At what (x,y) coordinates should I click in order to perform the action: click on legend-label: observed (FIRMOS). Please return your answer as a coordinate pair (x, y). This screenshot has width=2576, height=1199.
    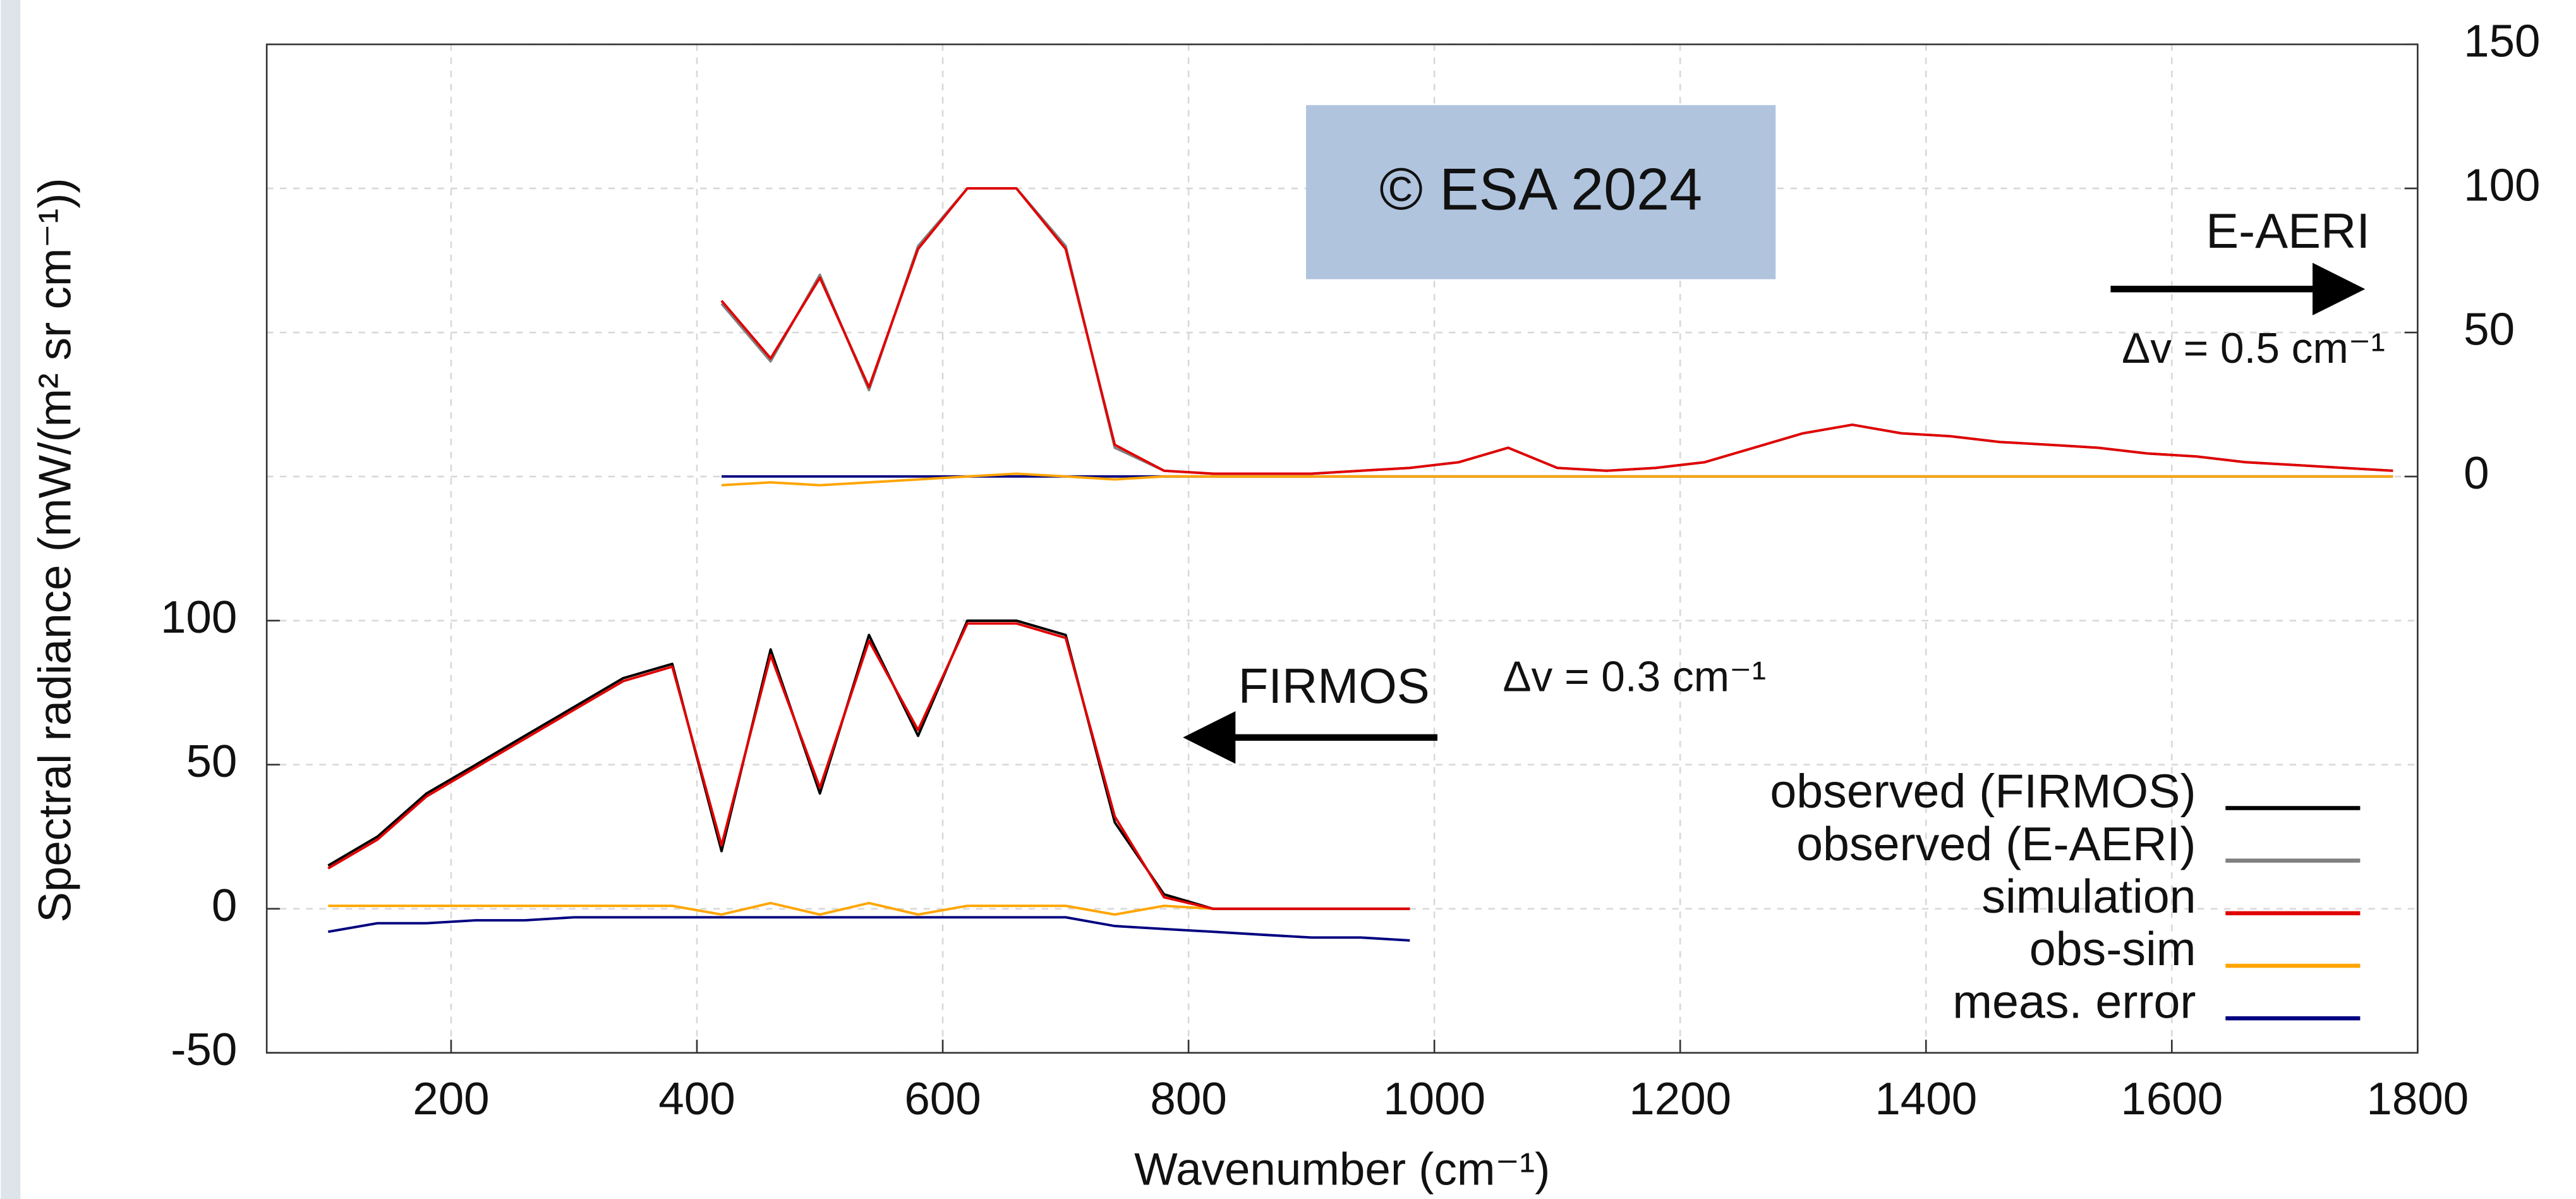
    Looking at the image, I should click on (1983, 791).